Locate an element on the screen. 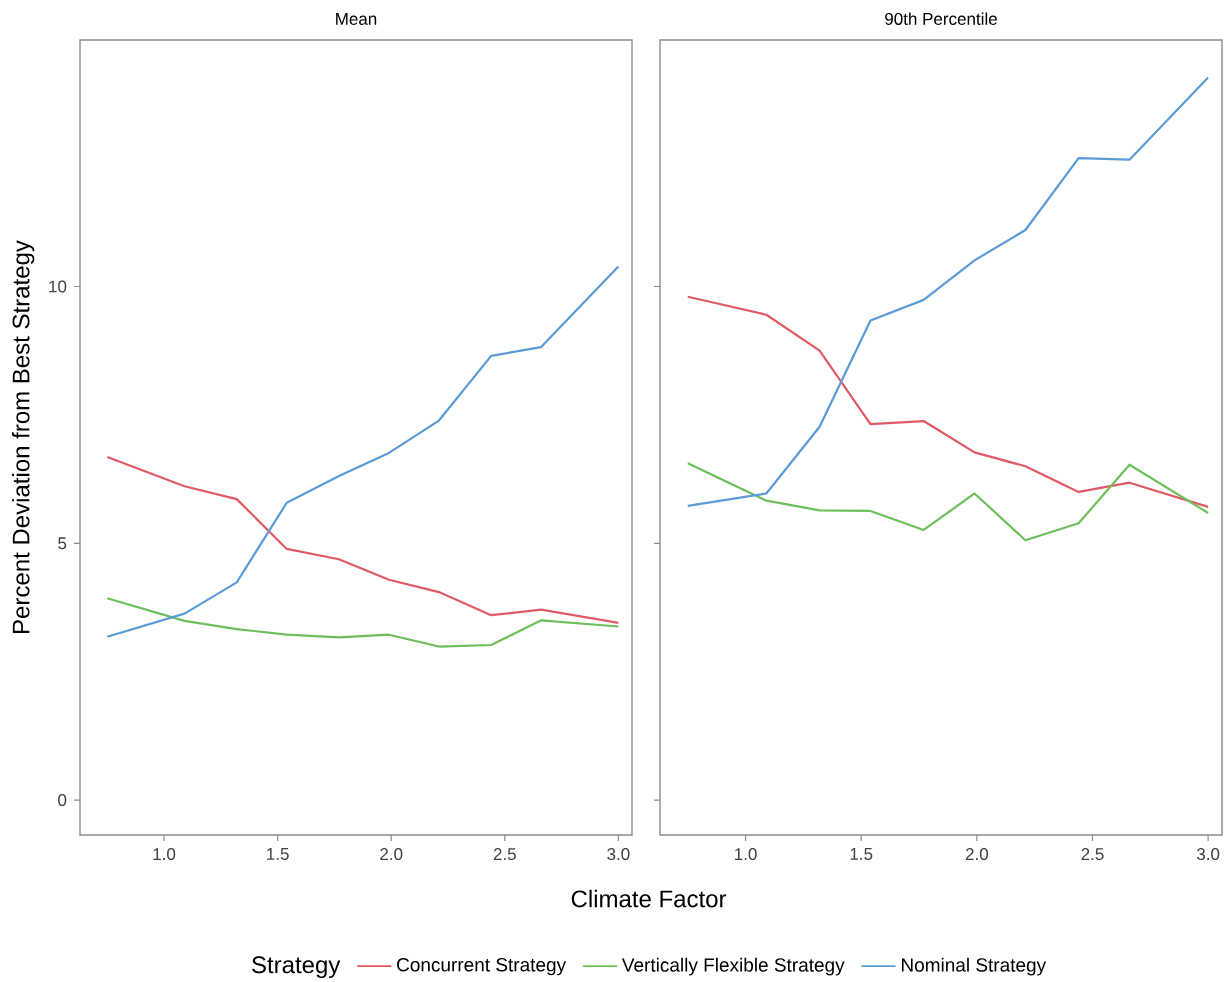  chart-title: 90th Percentile is located at coordinates (941, 18).